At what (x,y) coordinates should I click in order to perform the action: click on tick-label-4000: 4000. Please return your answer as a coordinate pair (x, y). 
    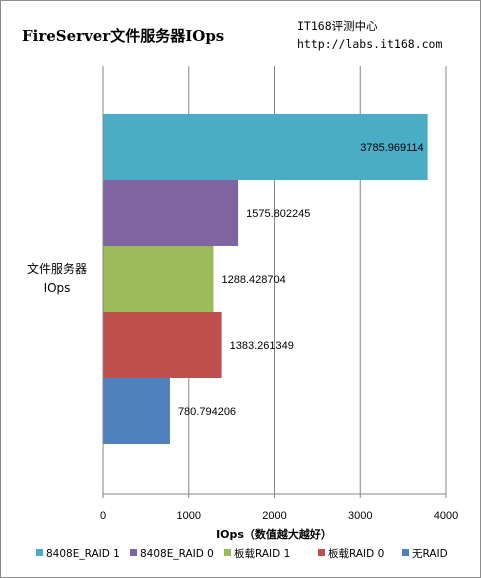
    Looking at the image, I should click on (446, 516).